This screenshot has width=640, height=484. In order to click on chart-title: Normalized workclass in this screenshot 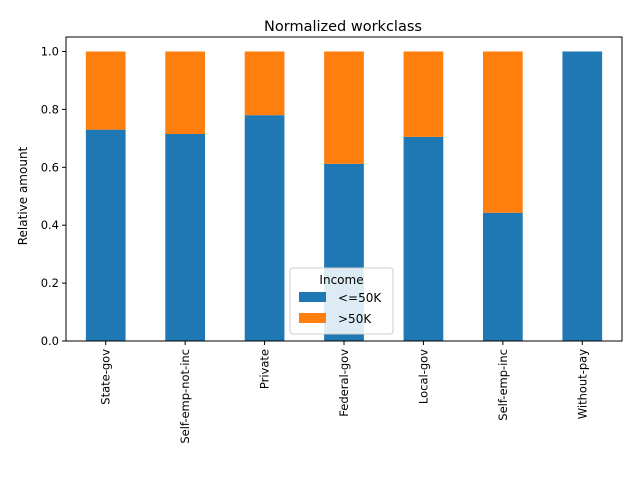, I will do `click(343, 27)`.